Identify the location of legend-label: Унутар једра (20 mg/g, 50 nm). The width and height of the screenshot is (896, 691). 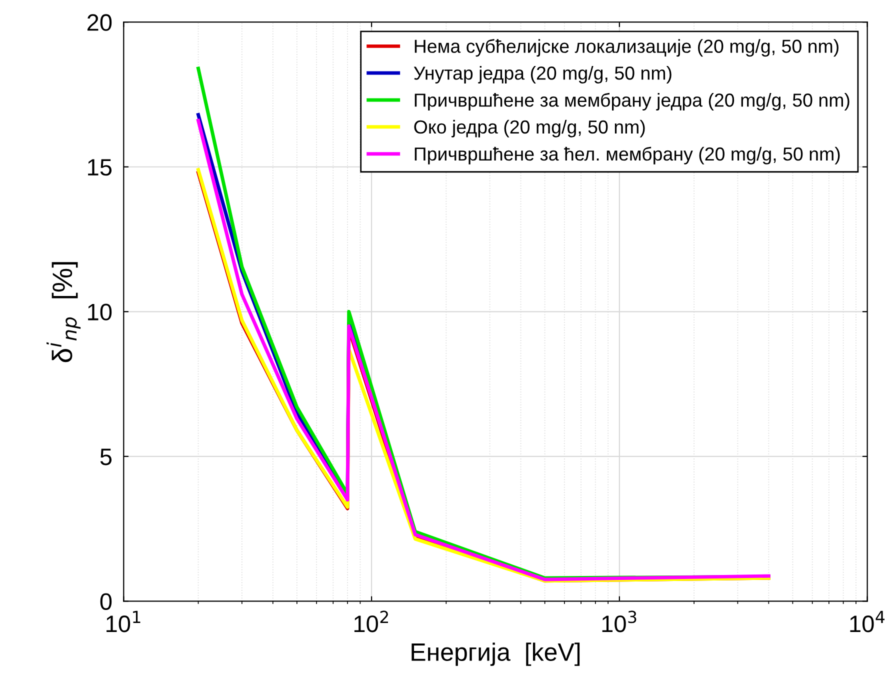
(543, 75).